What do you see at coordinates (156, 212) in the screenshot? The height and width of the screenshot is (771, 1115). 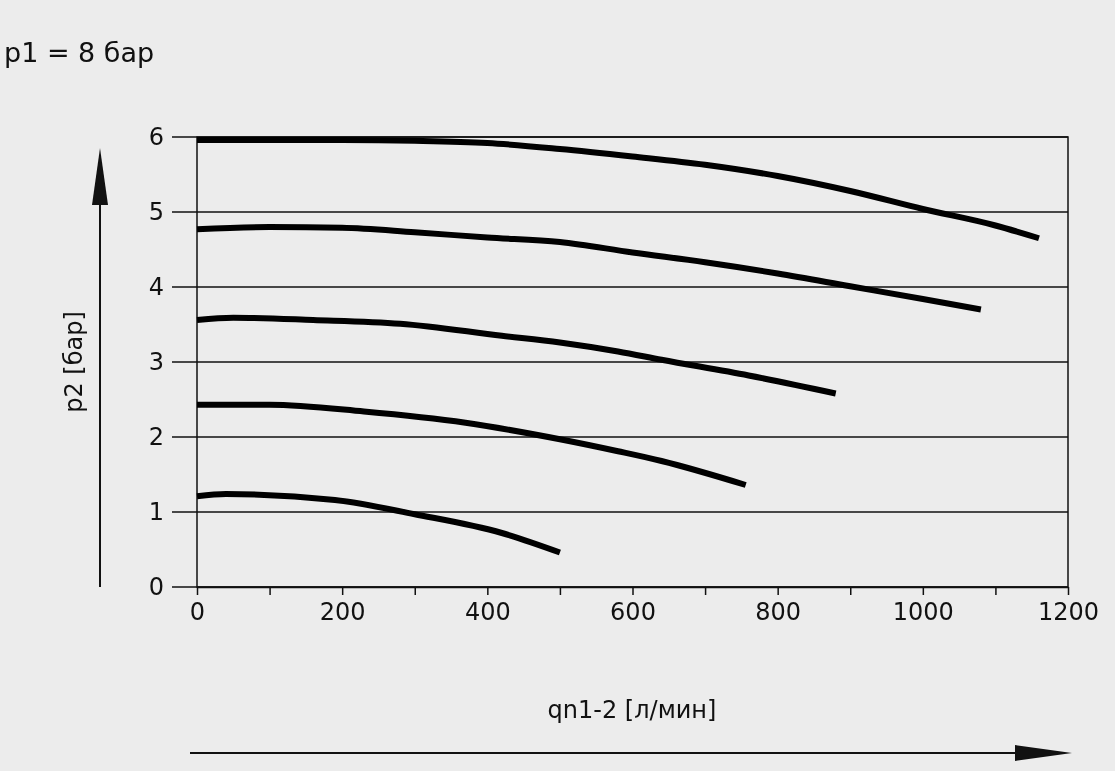 I see `y-tick-label: 5` at bounding box center [156, 212].